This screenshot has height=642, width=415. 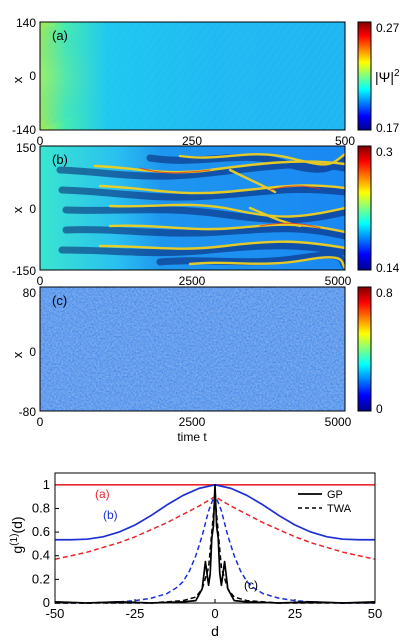 What do you see at coordinates (325, 502) in the screenshot?
I see `g1-legend: GP TWA` at bounding box center [325, 502].